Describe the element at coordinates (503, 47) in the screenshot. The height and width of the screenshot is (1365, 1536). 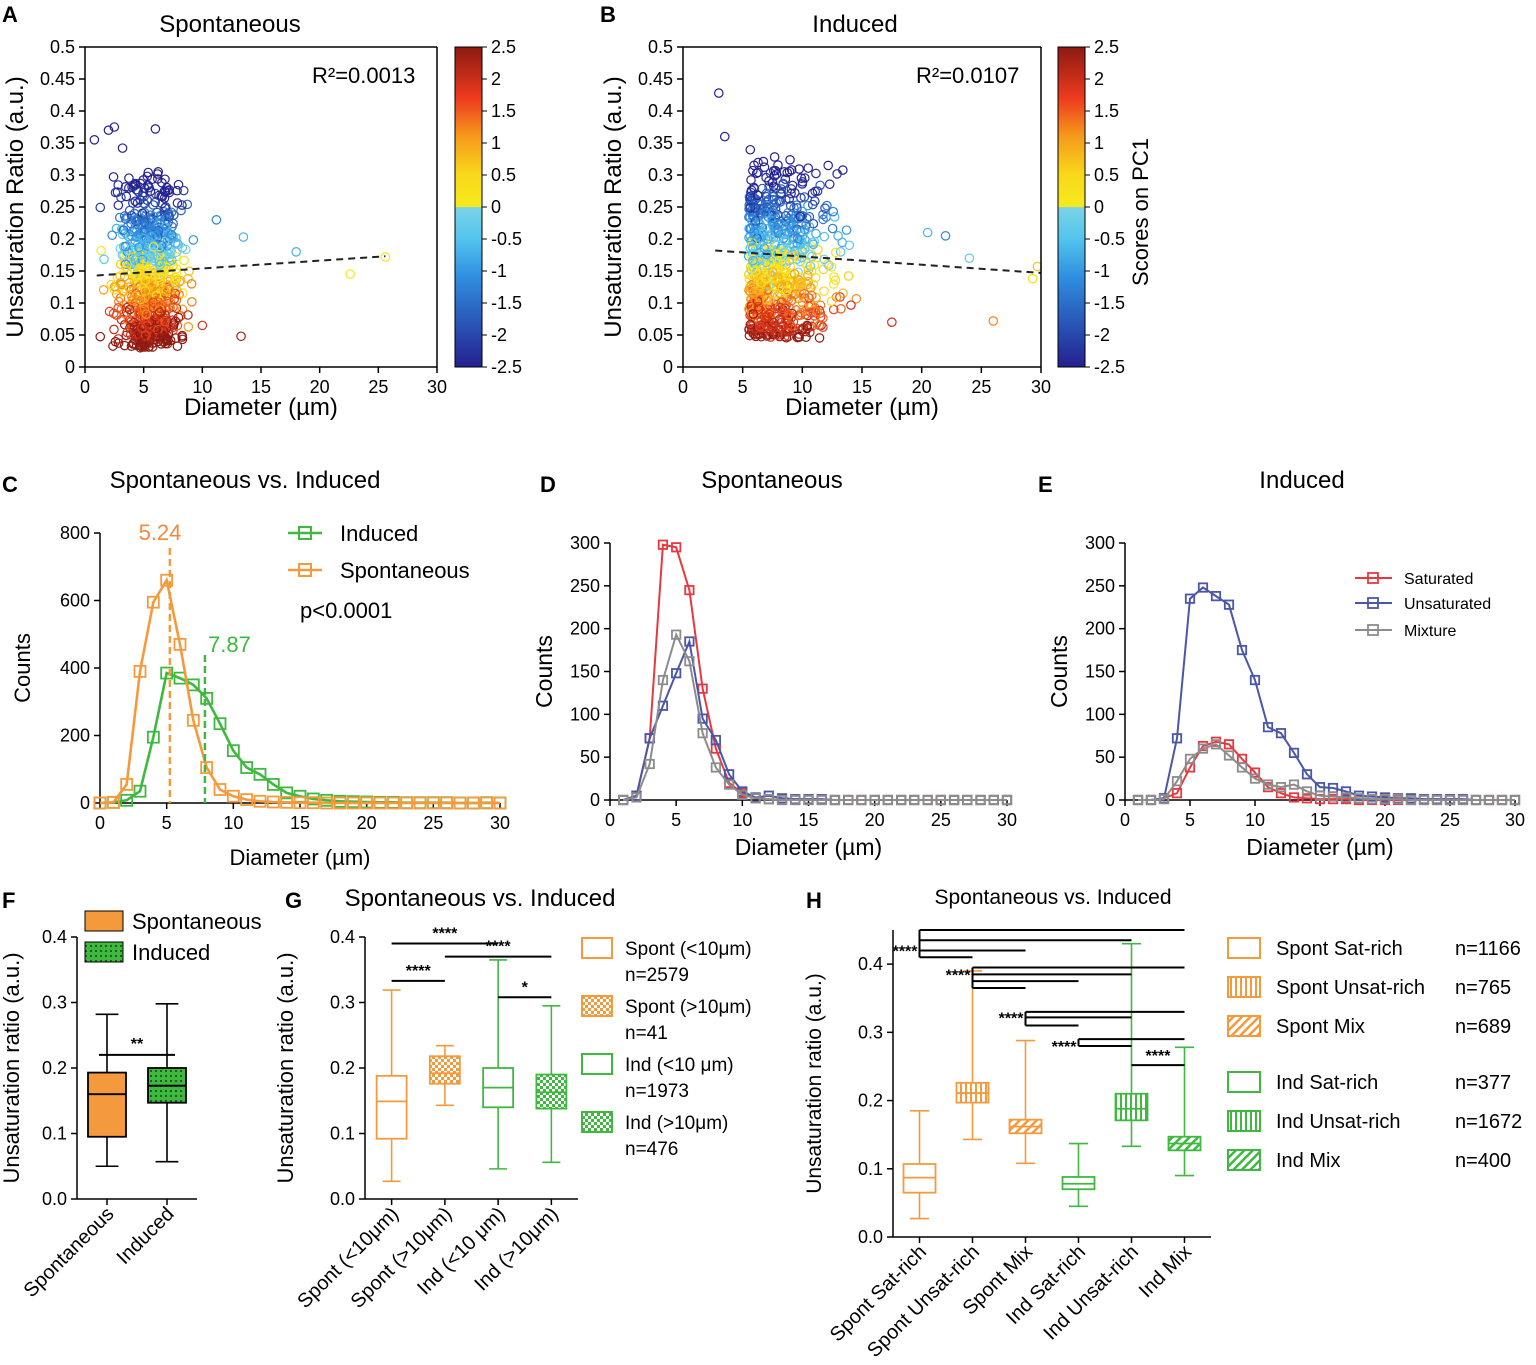
I see `colorbar-tick-label: 2.5` at that location.